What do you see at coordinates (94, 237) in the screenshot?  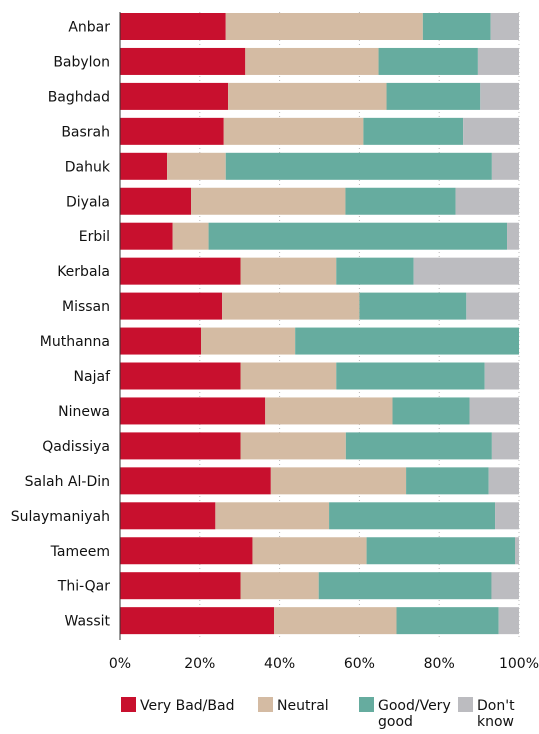 I see `category-label: Erbil` at bounding box center [94, 237].